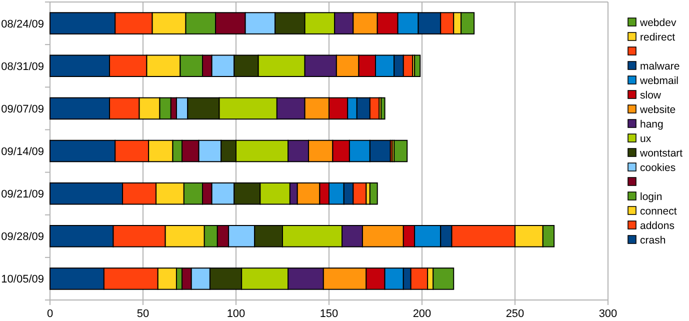 This screenshot has width=689, height=321. I want to click on x-tick-label: 150, so click(329, 314).